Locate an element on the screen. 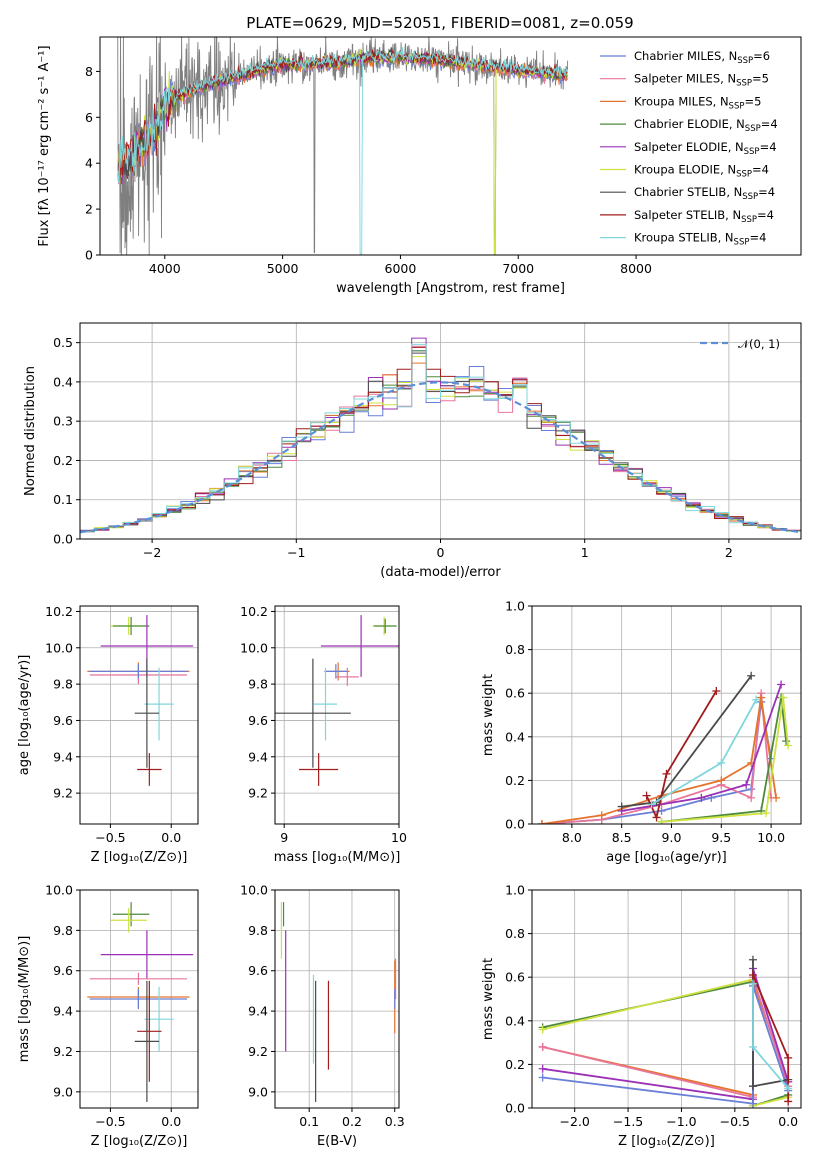 The width and height of the screenshot is (819, 1170). age_vs_Z-xlabel: Z [log₁₀(Z/Z⊙)] is located at coordinates (139, 857).